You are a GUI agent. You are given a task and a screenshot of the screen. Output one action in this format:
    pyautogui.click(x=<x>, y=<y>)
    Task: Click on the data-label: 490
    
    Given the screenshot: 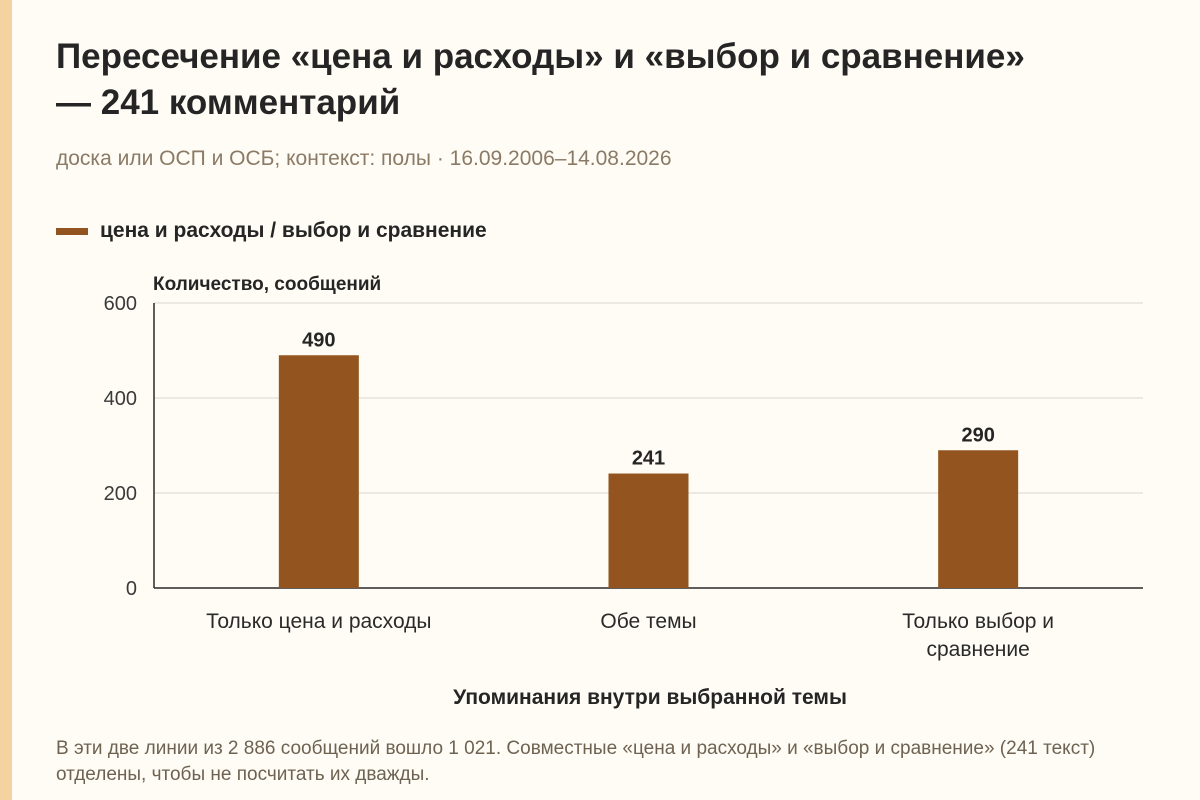 What is the action you would take?
    pyautogui.click(x=318, y=340)
    